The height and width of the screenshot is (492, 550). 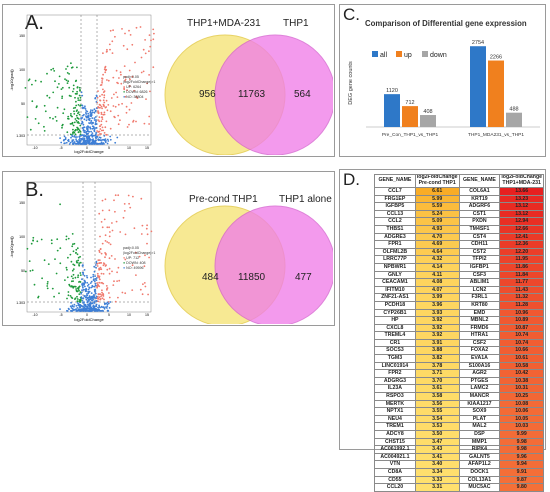 What do you see at coordinates (22, 237) in the screenshot?
I see `volcano-b-ytick: 100` at bounding box center [22, 237].